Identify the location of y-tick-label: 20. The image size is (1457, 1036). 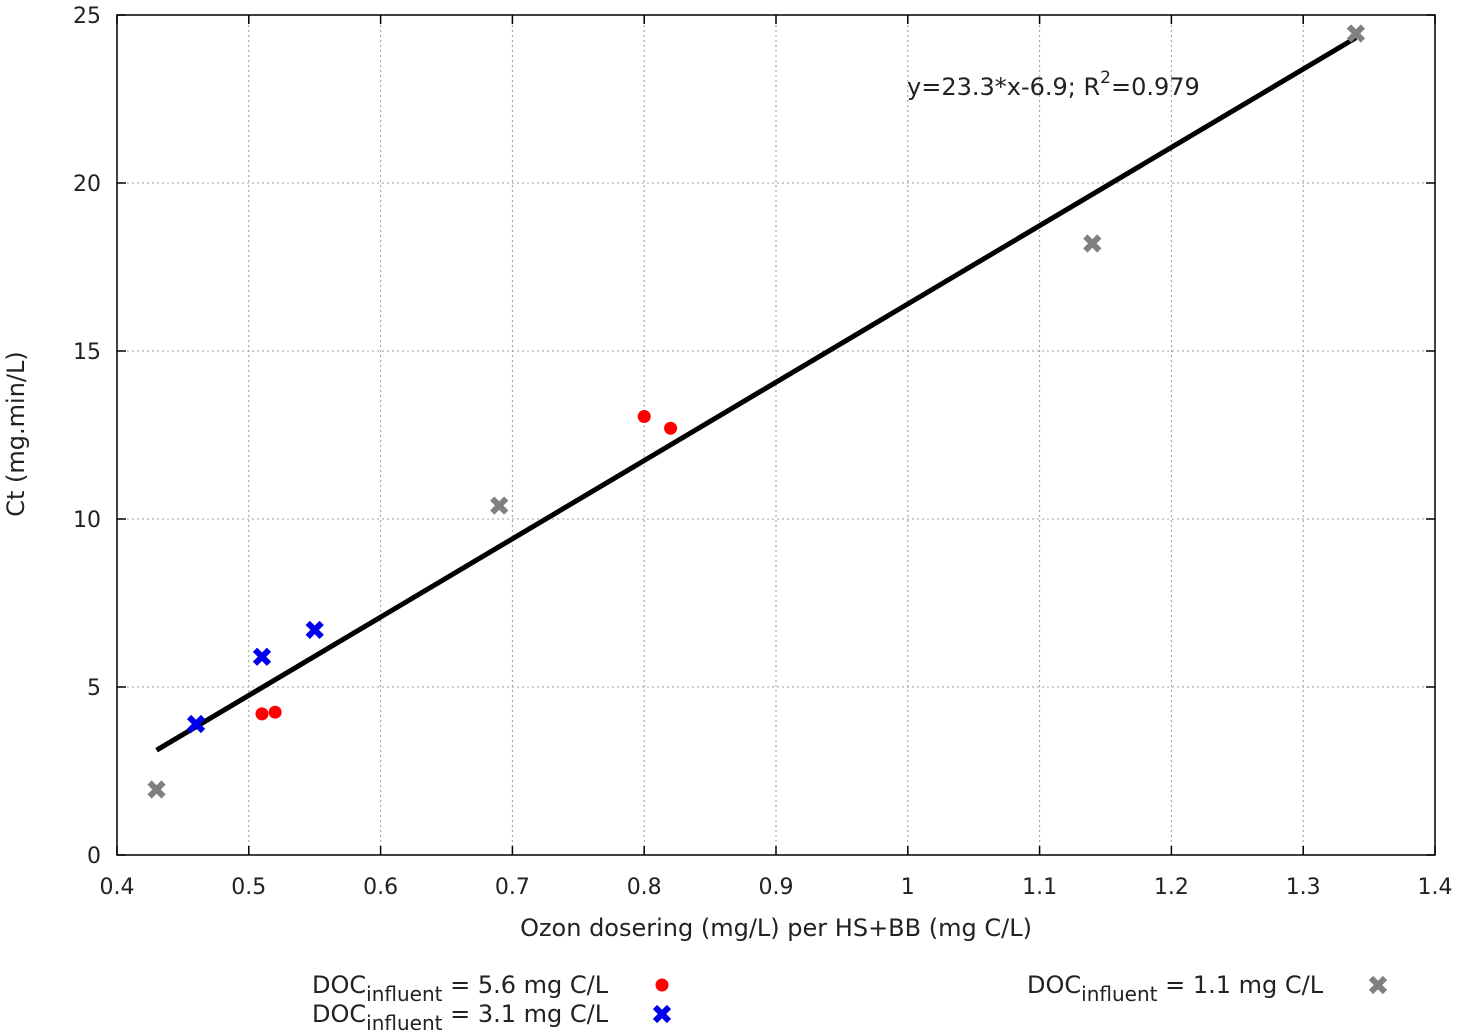
(87, 184).